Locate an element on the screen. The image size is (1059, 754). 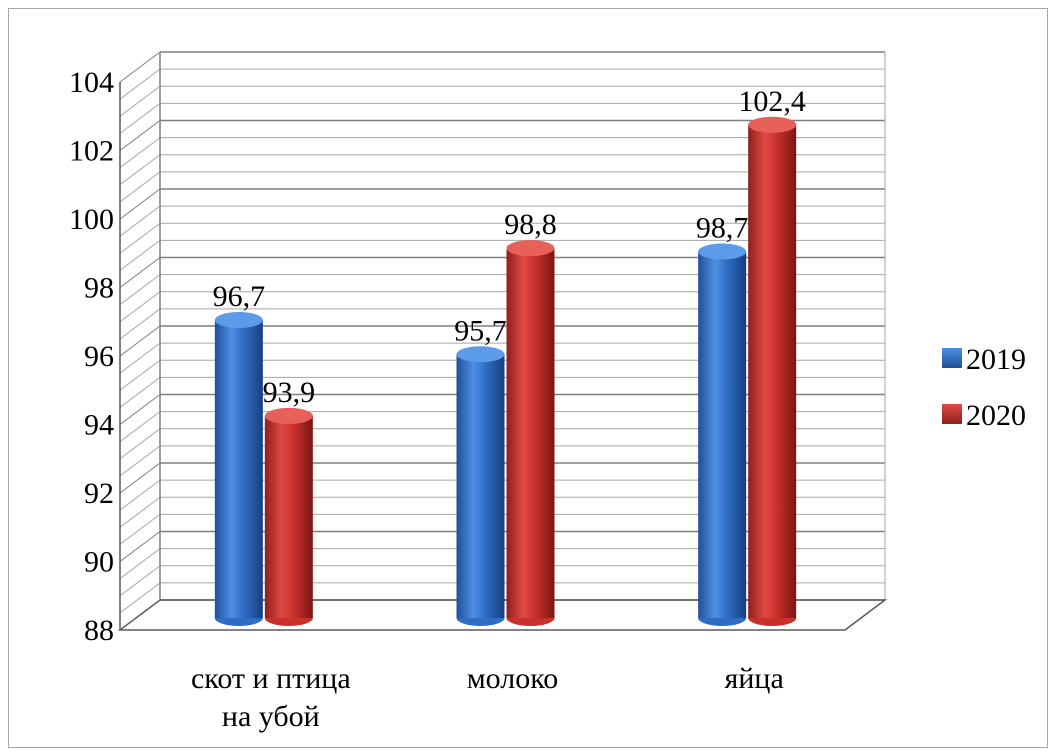
y-tick-label: 104 is located at coordinates (91, 82).